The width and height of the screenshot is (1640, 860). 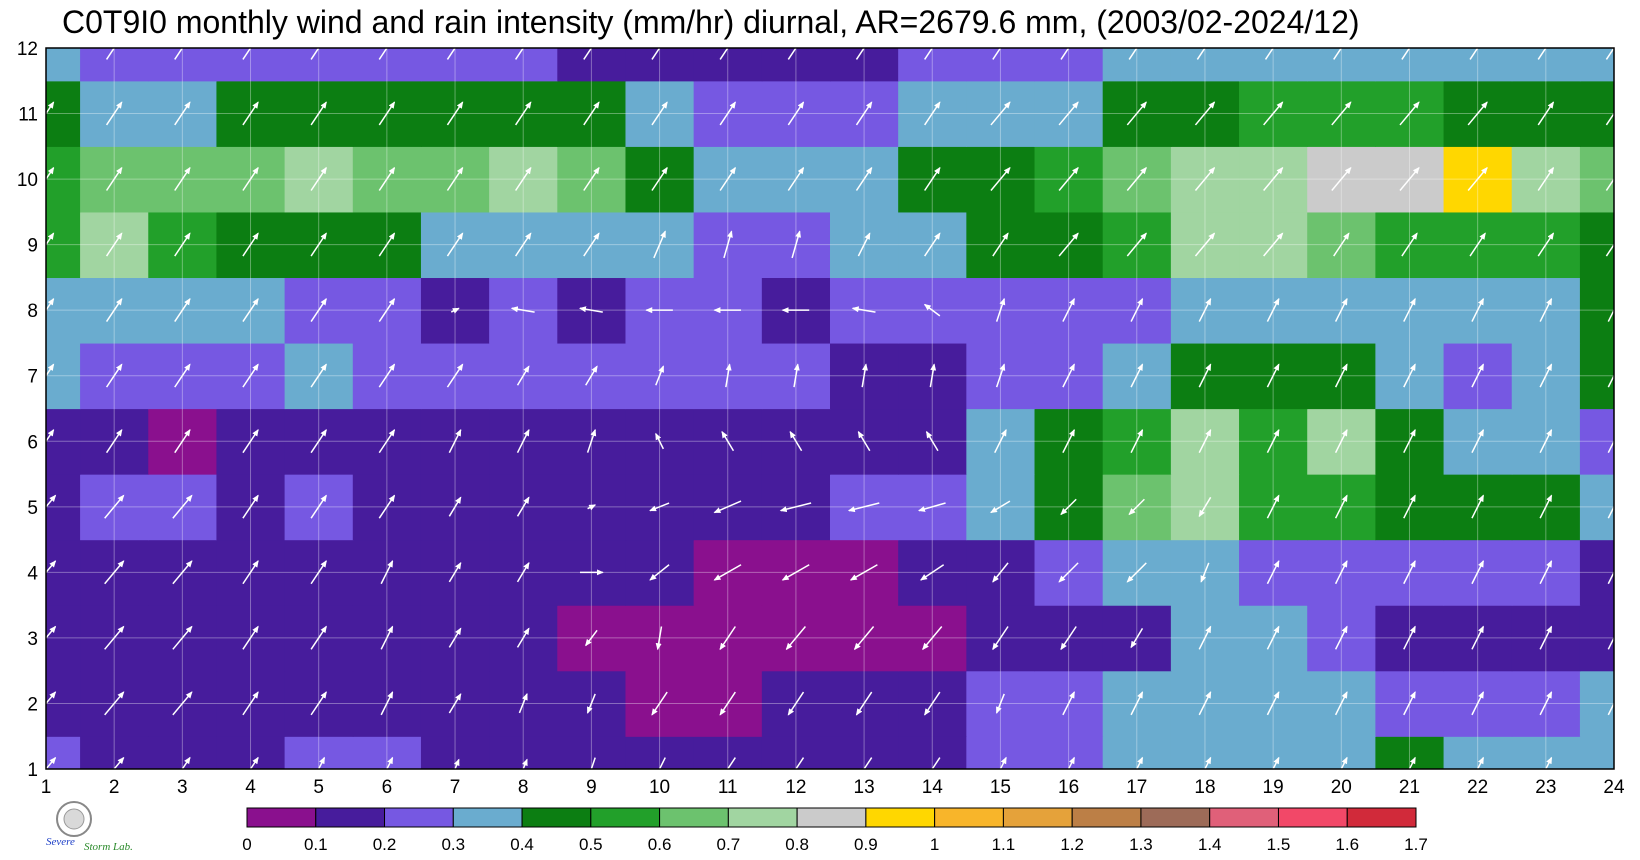 What do you see at coordinates (933, 787) in the screenshot?
I see `x-tick-label: 14` at bounding box center [933, 787].